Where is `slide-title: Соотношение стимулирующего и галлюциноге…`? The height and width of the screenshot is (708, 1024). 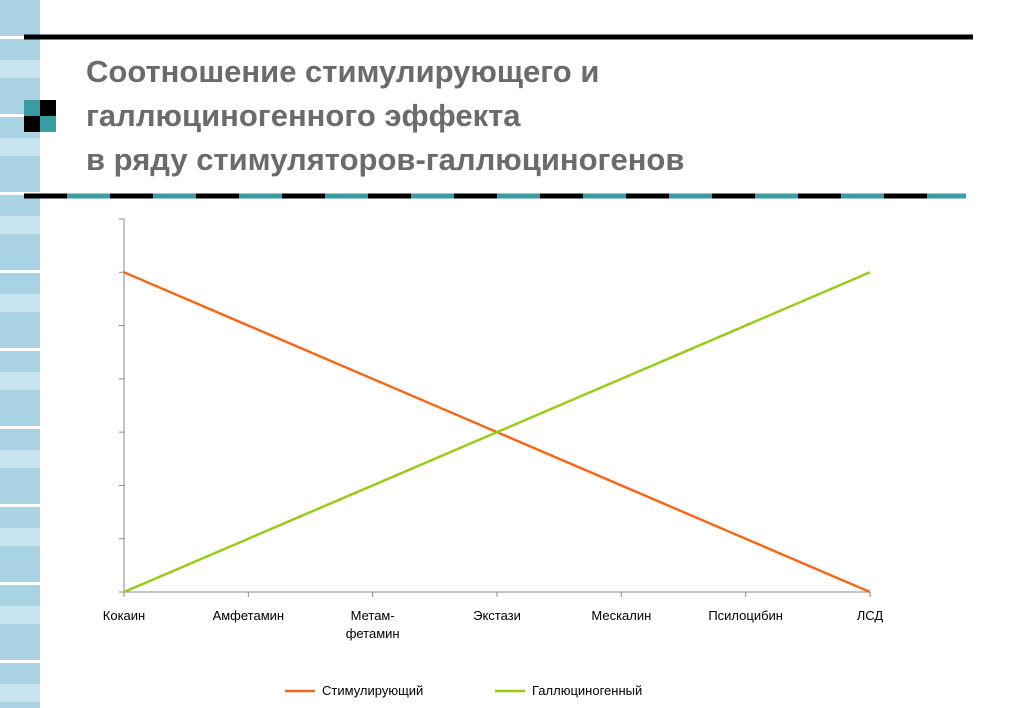
slide-title: Соотношение стимулирующего и галлюциноге… is located at coordinates (385, 115).